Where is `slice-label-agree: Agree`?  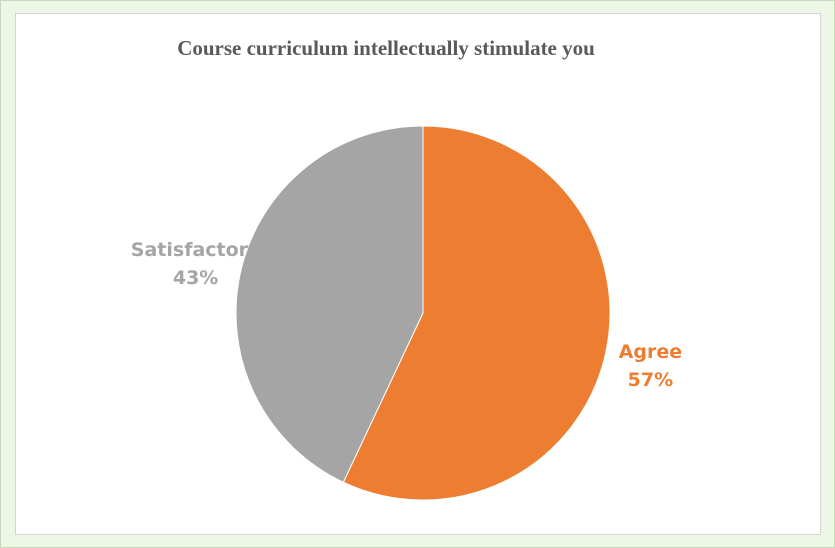
slice-label-agree: Agree is located at coordinates (650, 352).